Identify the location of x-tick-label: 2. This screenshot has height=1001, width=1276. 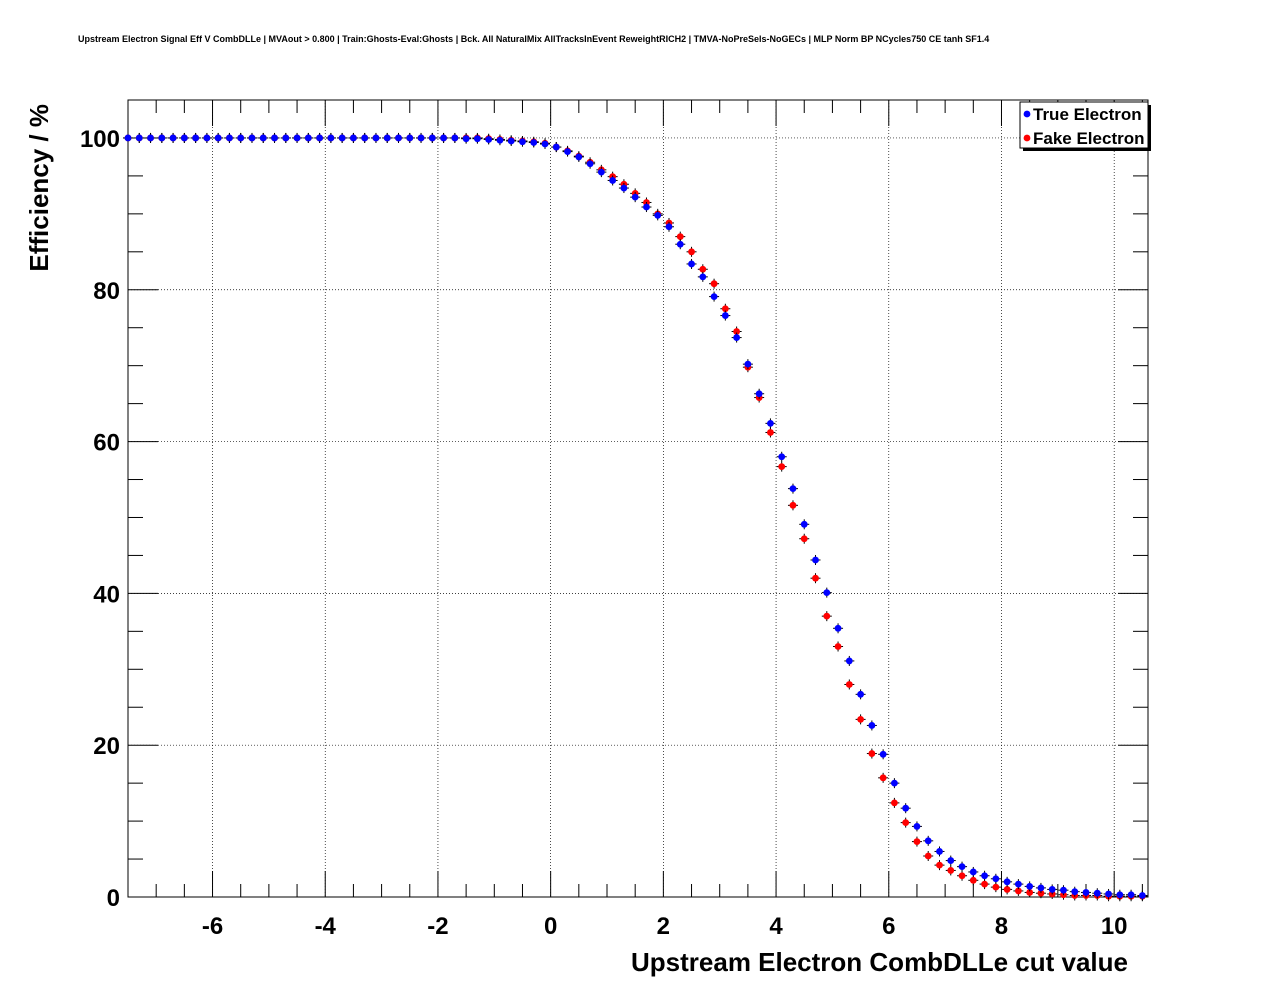
(663, 926).